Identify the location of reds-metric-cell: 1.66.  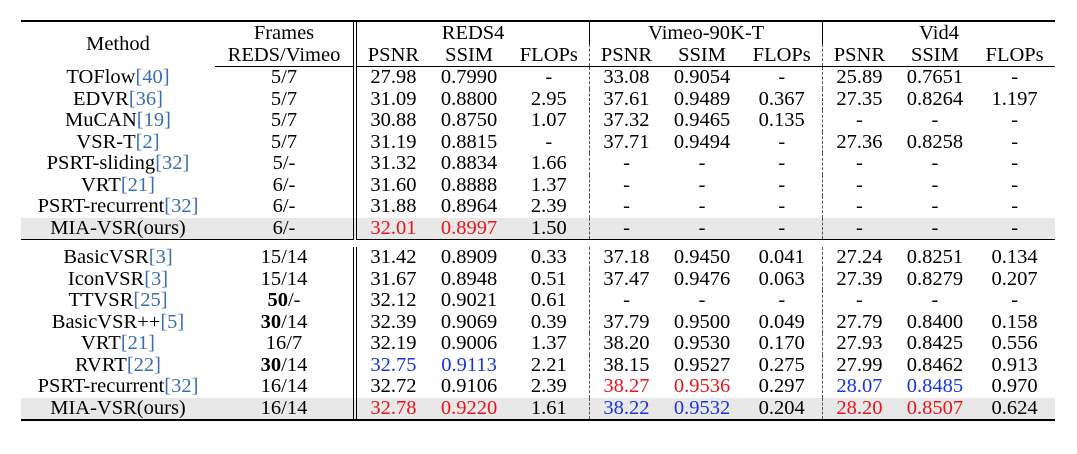
(549, 164).